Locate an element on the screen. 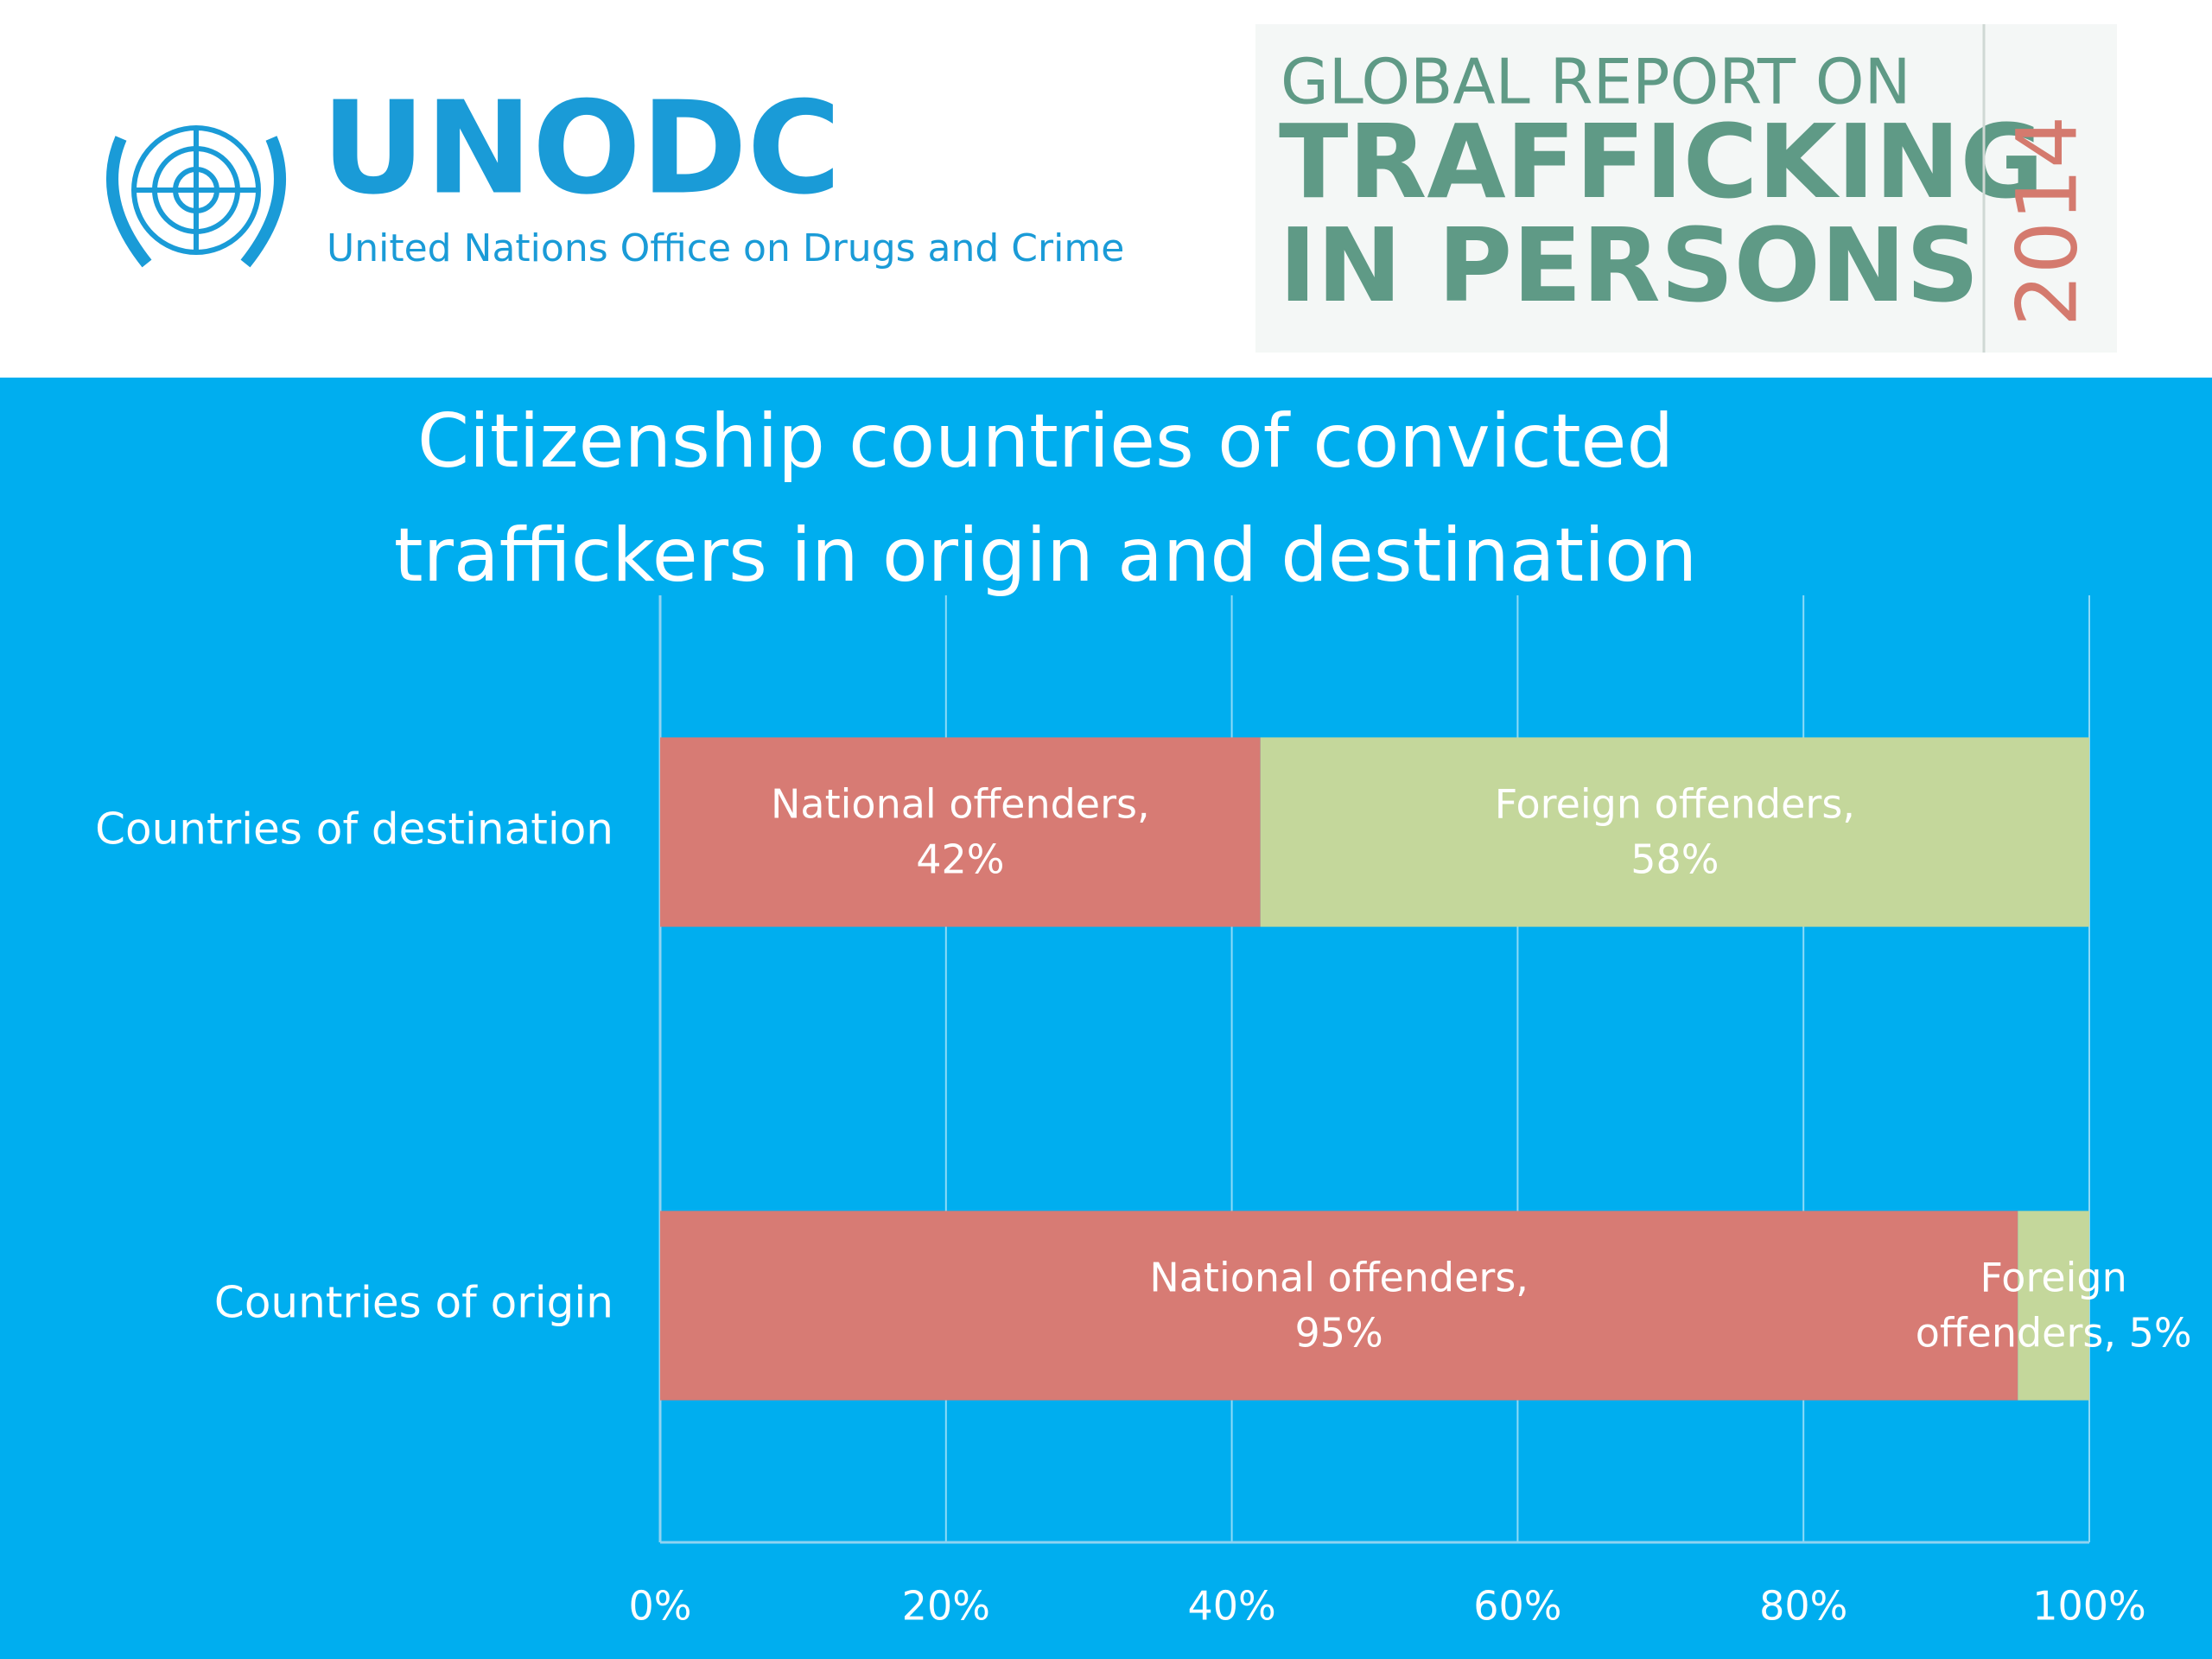  data-label: National offenders, 95% is located at coordinates (1339, 1305).